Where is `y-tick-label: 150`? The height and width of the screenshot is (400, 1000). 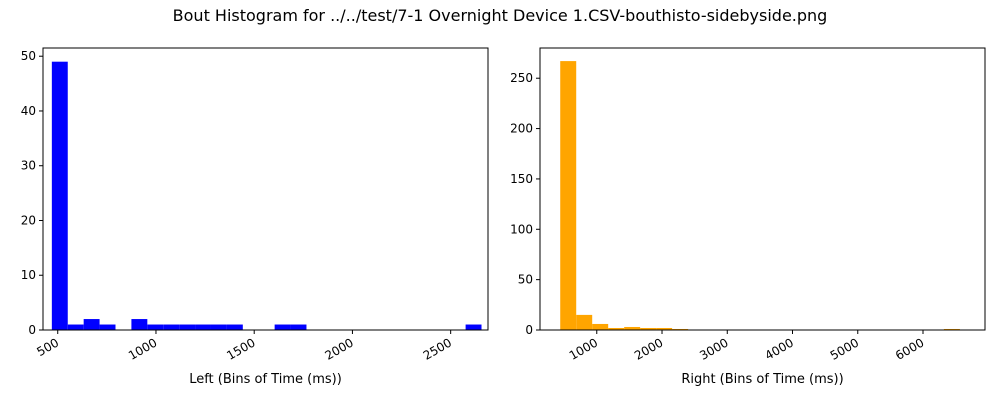 y-tick-label: 150 is located at coordinates (521, 179).